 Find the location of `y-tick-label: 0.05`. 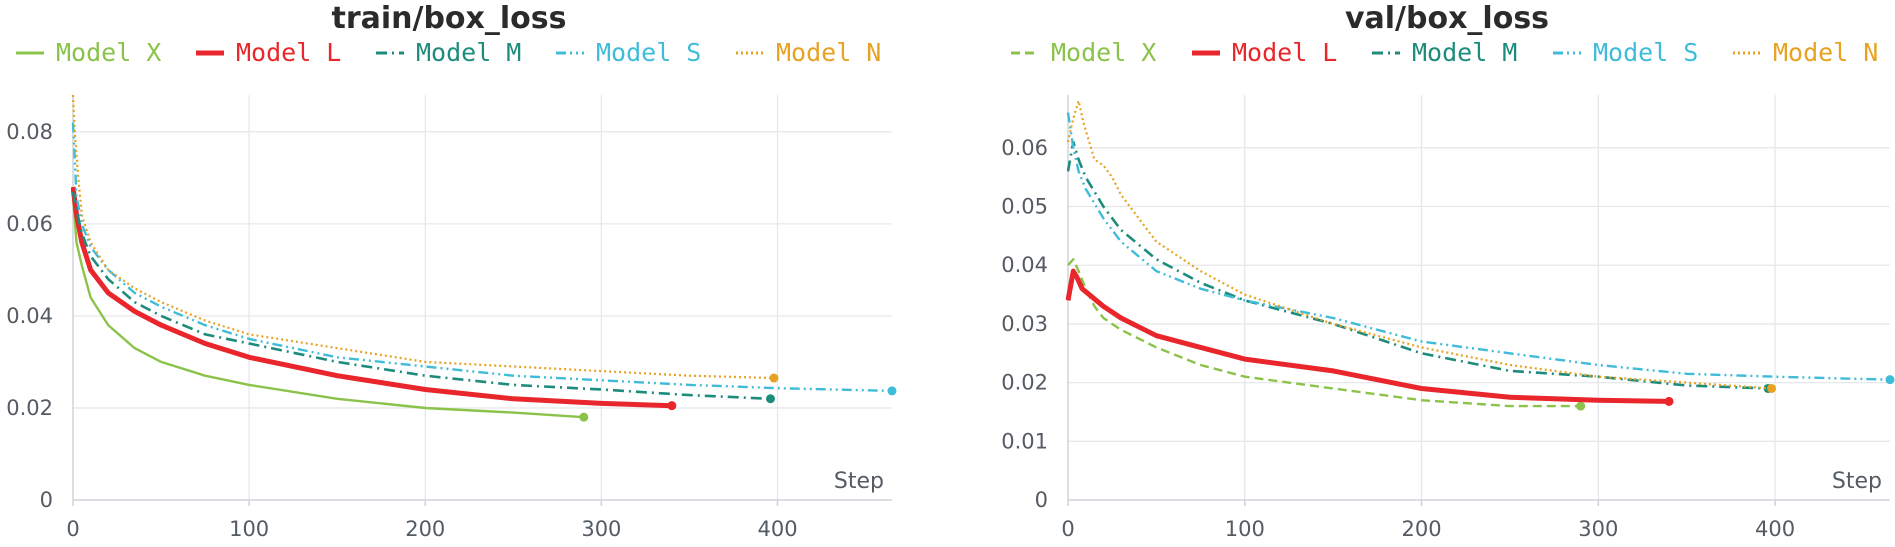

y-tick-label: 0.05 is located at coordinates (1024, 207).